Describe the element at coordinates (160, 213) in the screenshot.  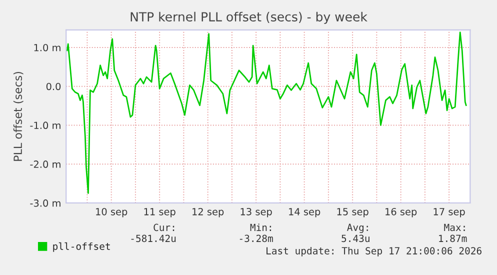
I see `x-tick-label: 11 sep` at that location.